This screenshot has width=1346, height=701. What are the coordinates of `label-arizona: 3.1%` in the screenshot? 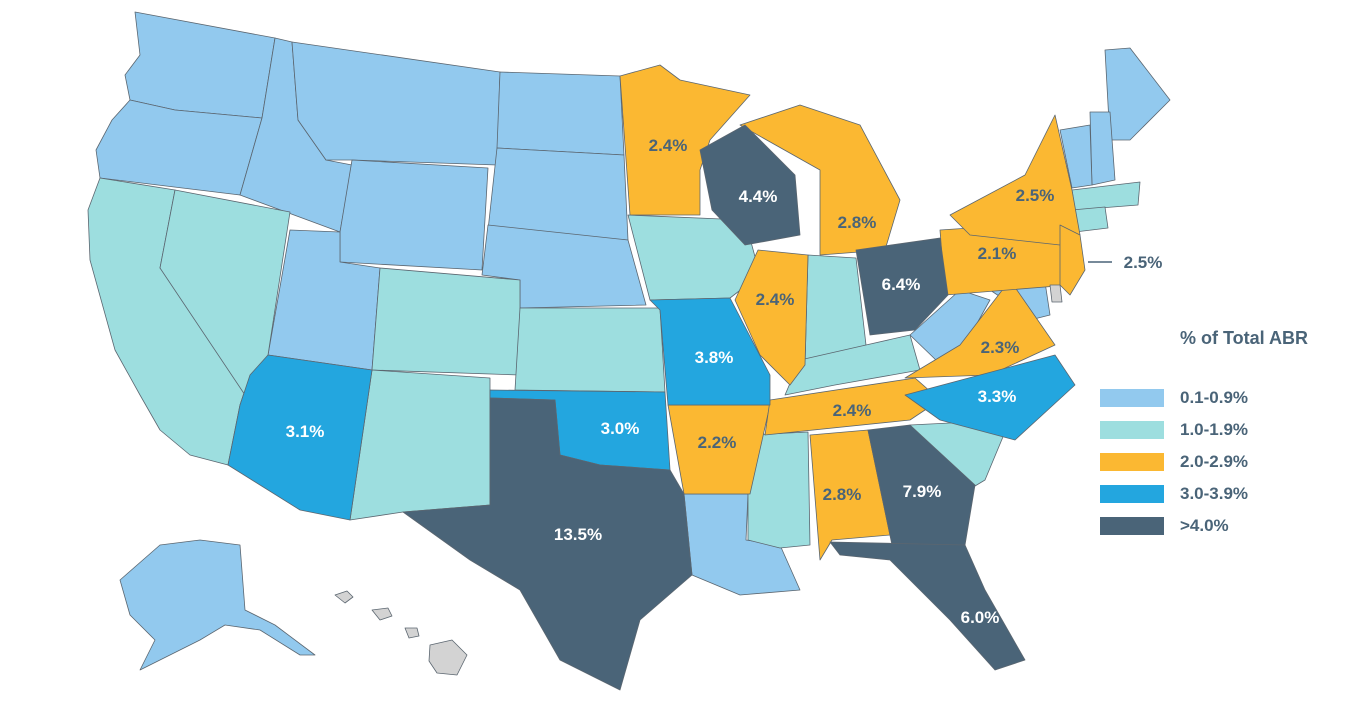 It's located at (305, 431).